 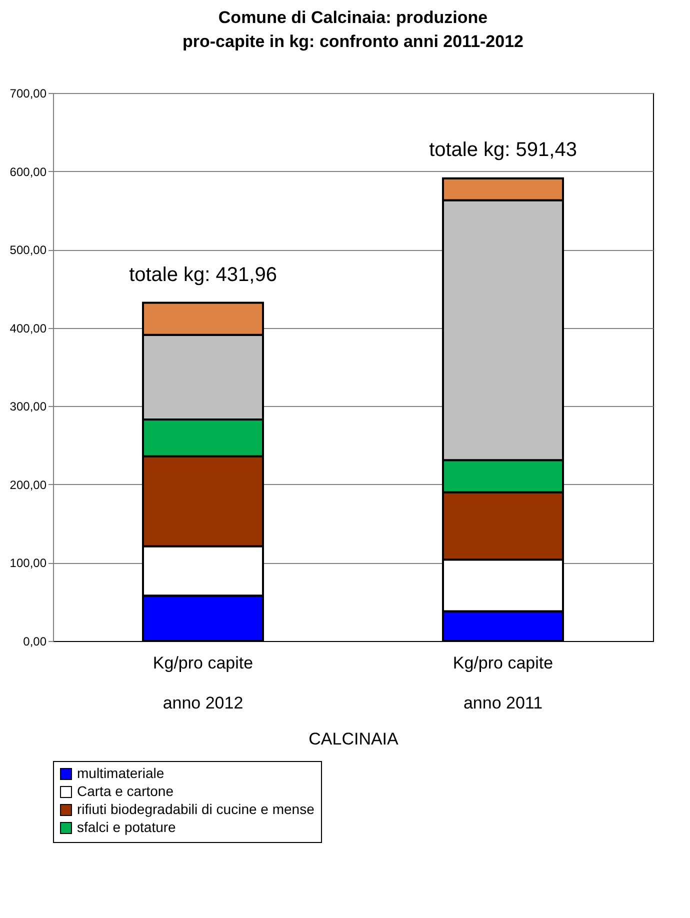 I want to click on annotation: totale kg: 431,96, so click(x=203, y=275).